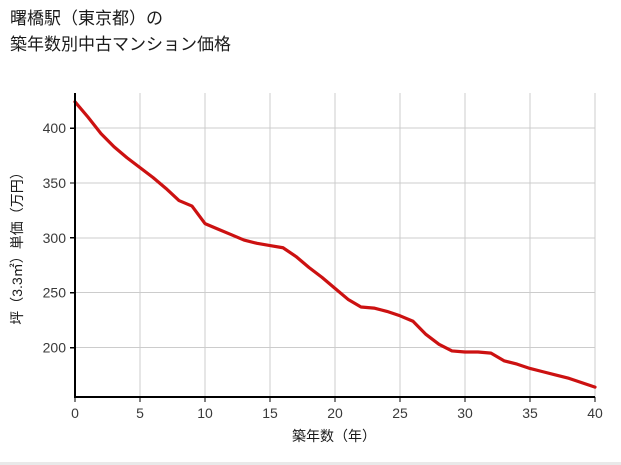  What do you see at coordinates (55, 293) in the screenshot?
I see `y-tick-label: 250` at bounding box center [55, 293].